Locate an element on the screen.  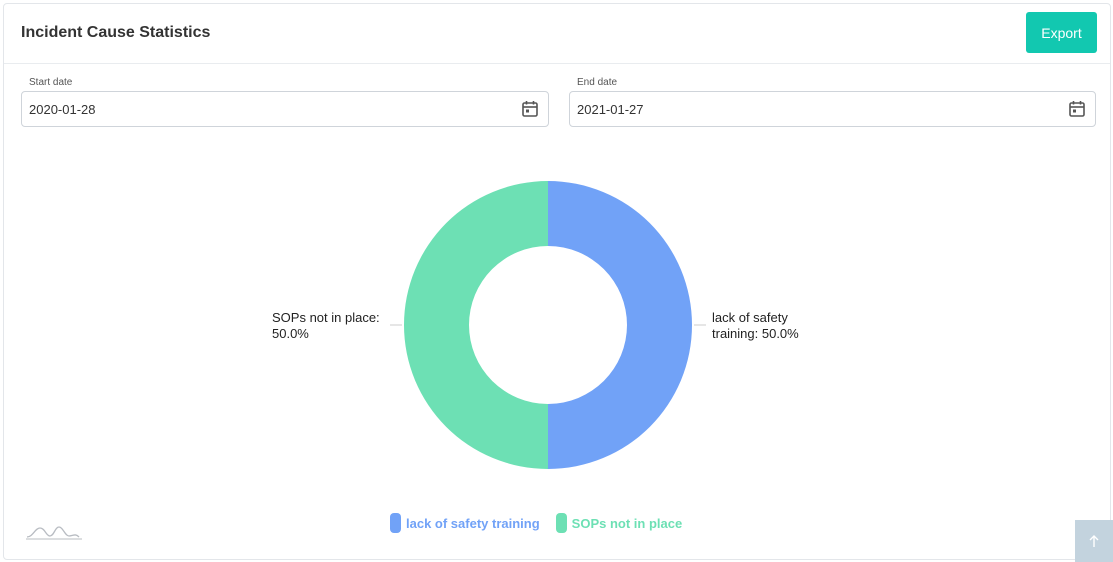
legend-label: SOPs not in place is located at coordinates (627, 523).